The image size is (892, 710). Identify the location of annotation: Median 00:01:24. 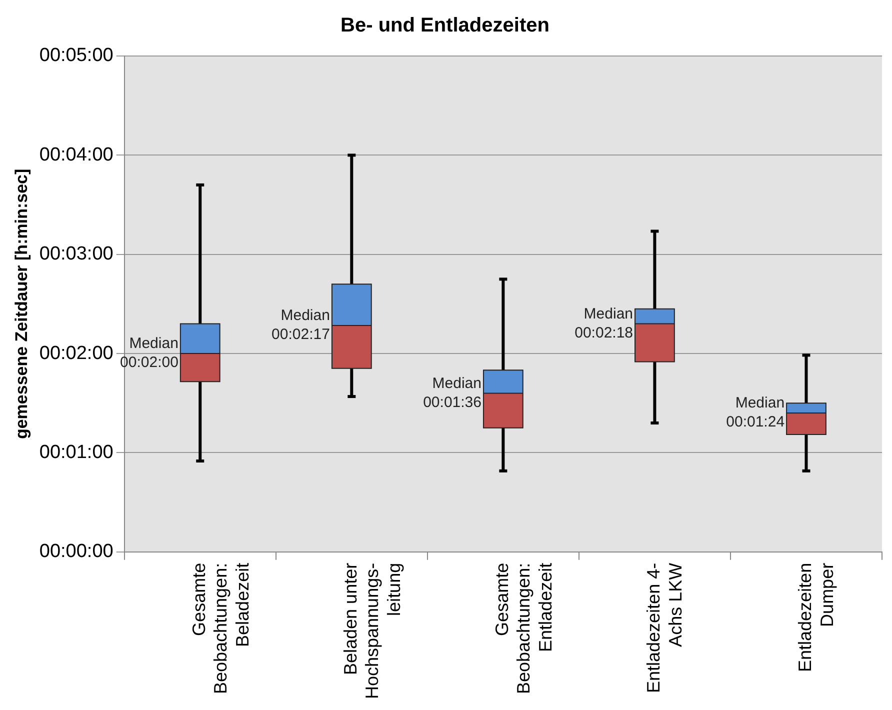
(755, 412).